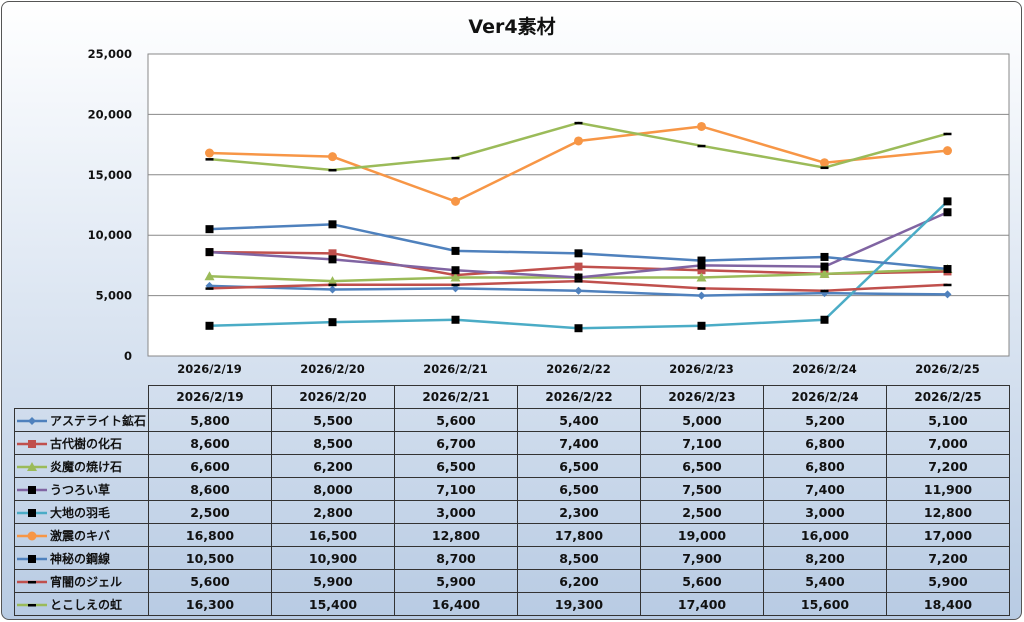 The width and height of the screenshot is (1024, 622). Describe the element at coordinates (702, 604) in the screenshot. I see `data-cell: 17,400` at that location.